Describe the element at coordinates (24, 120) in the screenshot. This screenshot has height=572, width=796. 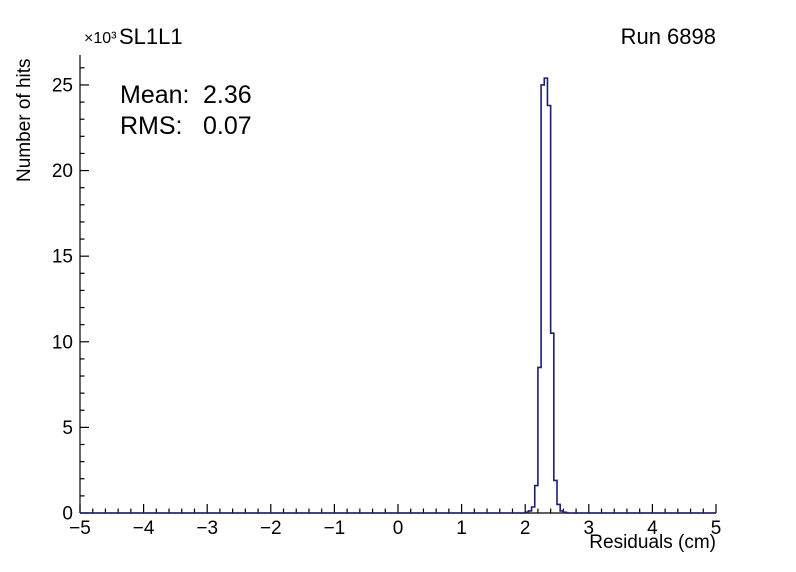
I see `y-axis-title: Number of hits` at that location.